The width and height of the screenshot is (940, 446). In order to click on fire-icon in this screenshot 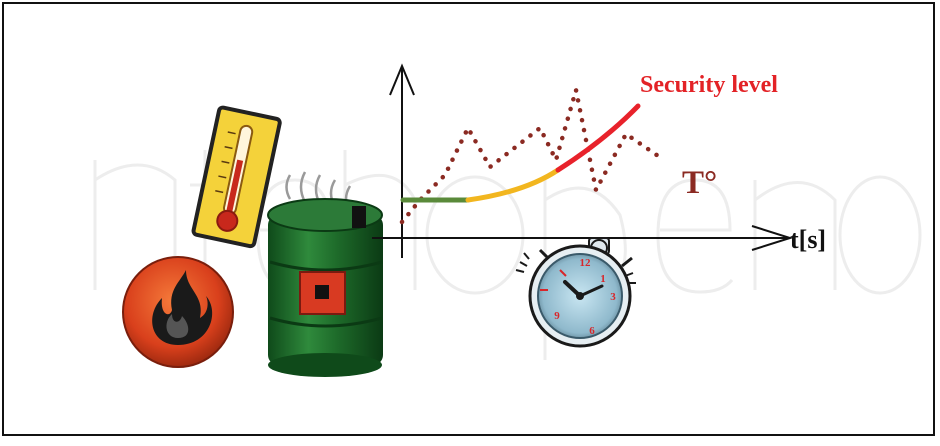, I will do `click(178, 312)`.